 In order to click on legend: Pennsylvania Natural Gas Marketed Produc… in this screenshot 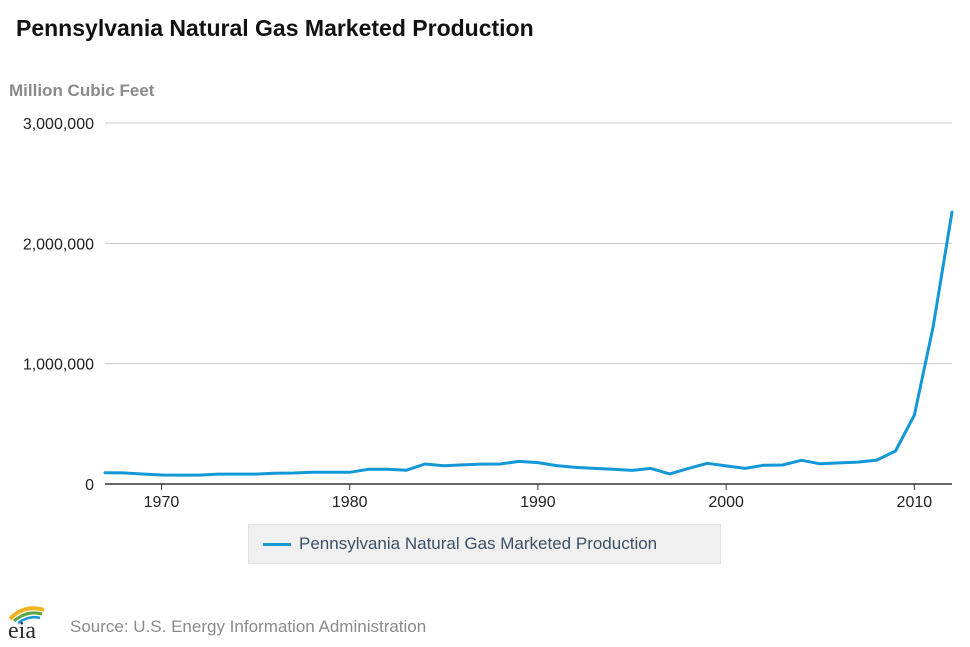, I will do `click(484, 544)`.